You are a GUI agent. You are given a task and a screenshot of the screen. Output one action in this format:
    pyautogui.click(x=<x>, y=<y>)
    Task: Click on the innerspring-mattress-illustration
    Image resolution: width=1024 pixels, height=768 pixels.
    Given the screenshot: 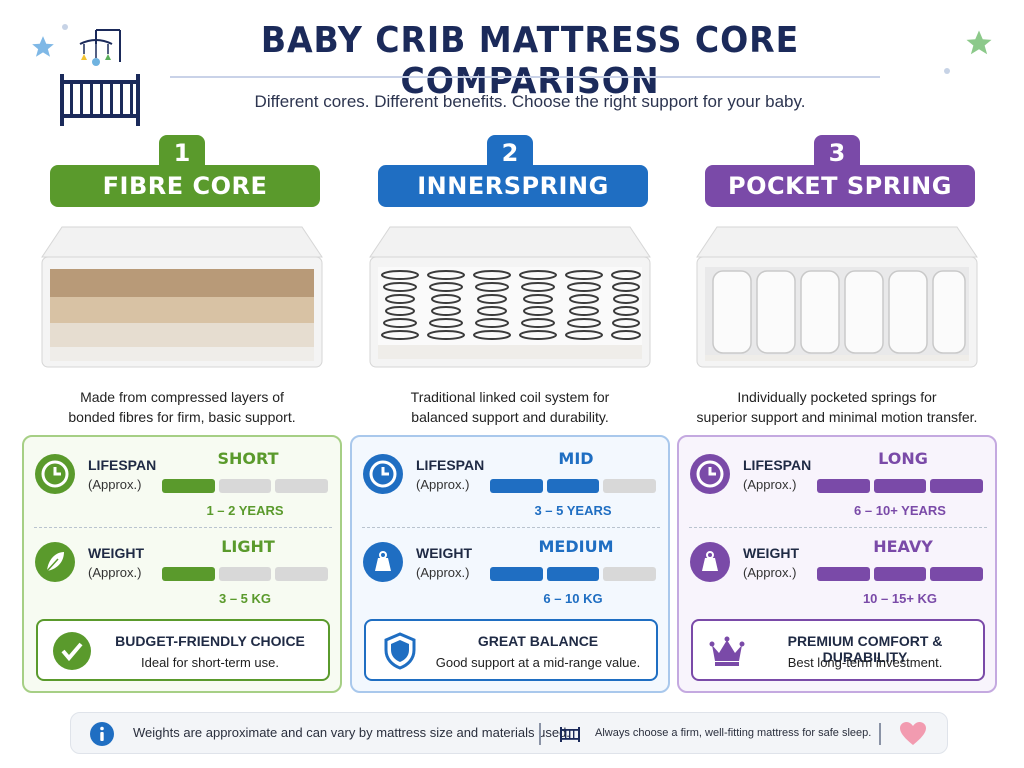 What is the action you would take?
    pyautogui.click(x=510, y=297)
    